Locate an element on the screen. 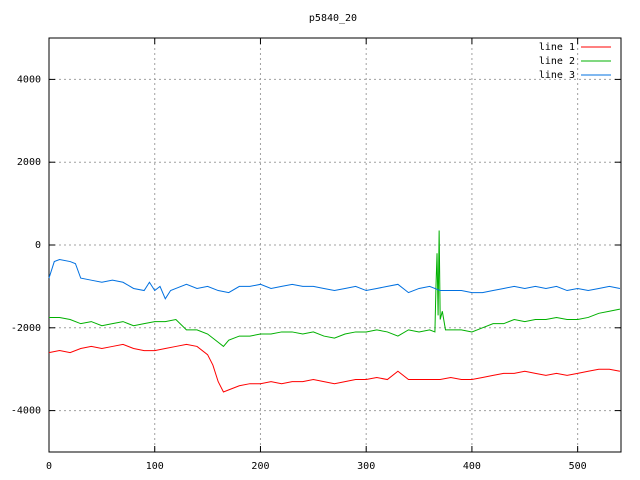 The image size is (640, 480). x-tick-label: 400 is located at coordinates (472, 466).